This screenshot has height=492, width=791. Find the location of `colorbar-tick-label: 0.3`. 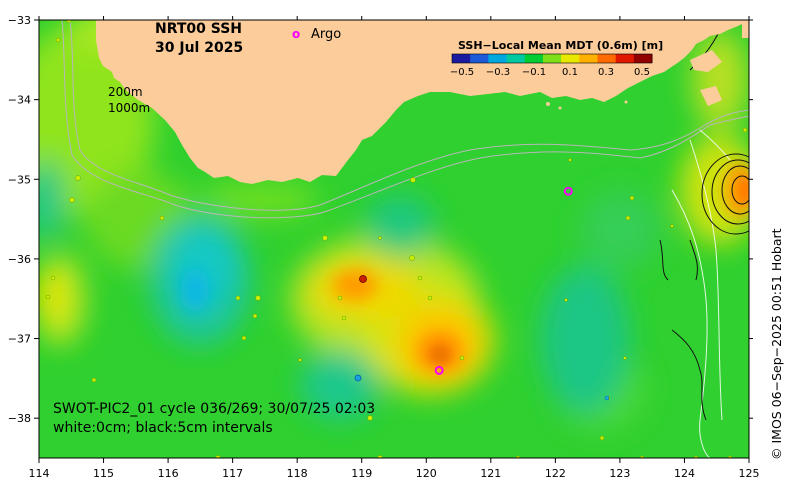

colorbar-tick-label: 0.3 is located at coordinates (606, 72).